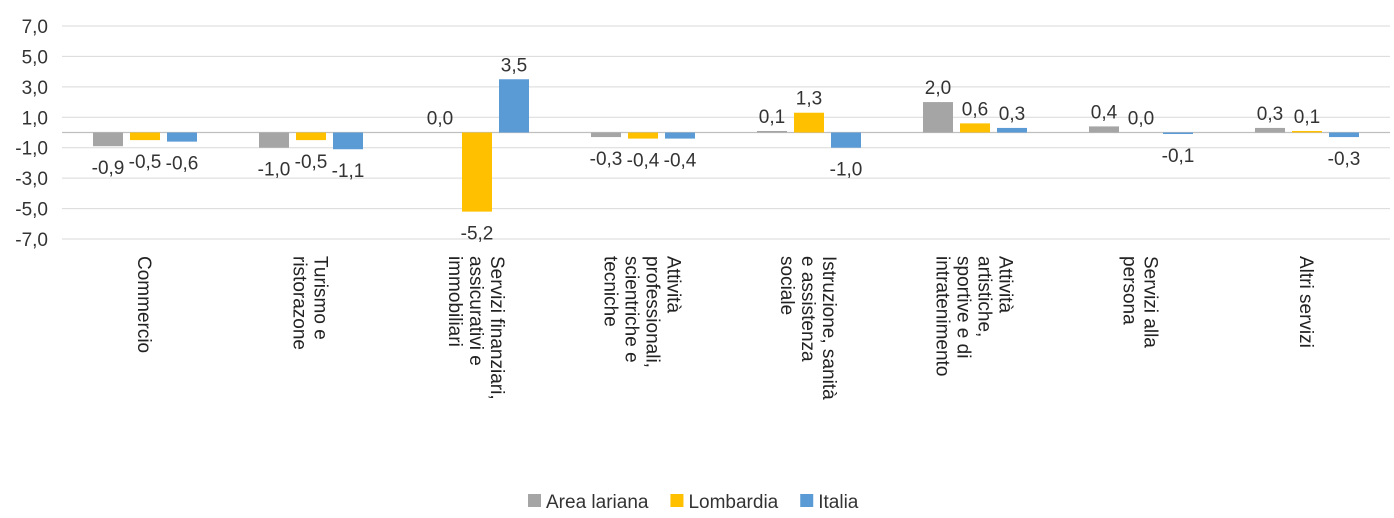 This screenshot has width=1394, height=518. I want to click on legend-label: Italia, so click(838, 502).